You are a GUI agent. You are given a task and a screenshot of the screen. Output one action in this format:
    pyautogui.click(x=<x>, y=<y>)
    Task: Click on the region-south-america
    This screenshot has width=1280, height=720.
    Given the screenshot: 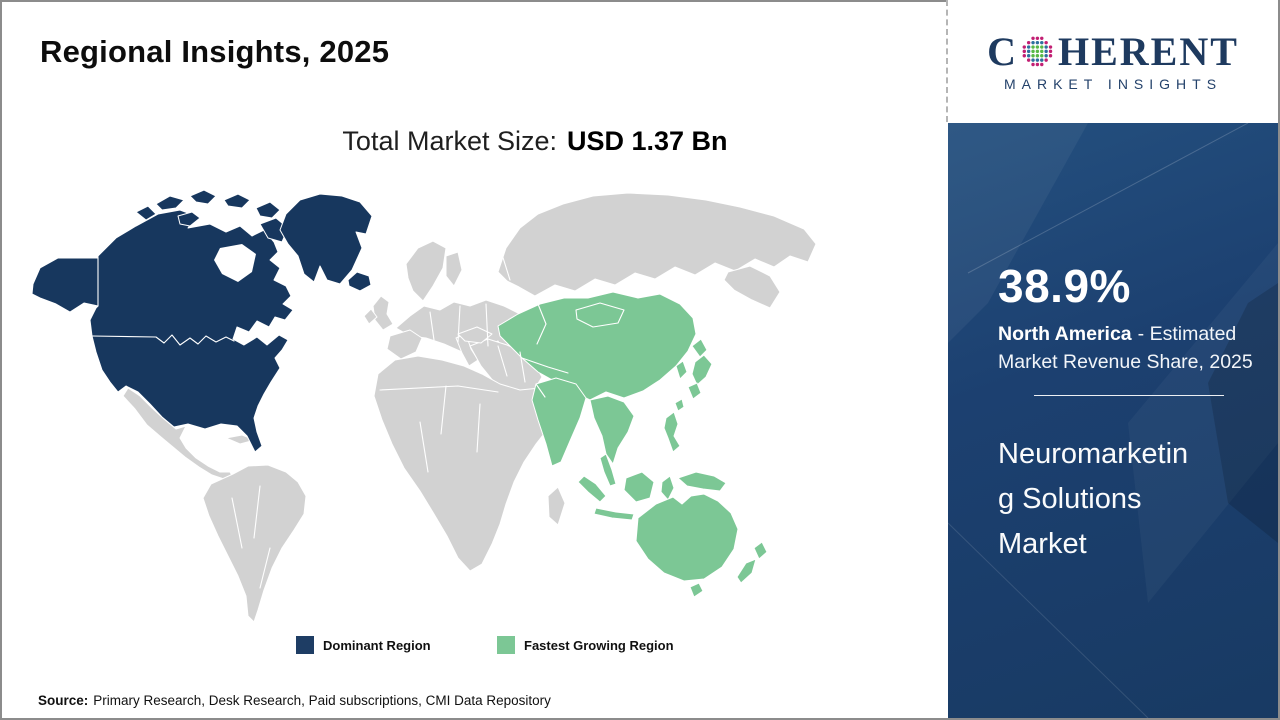 What is the action you would take?
    pyautogui.click(x=254, y=543)
    